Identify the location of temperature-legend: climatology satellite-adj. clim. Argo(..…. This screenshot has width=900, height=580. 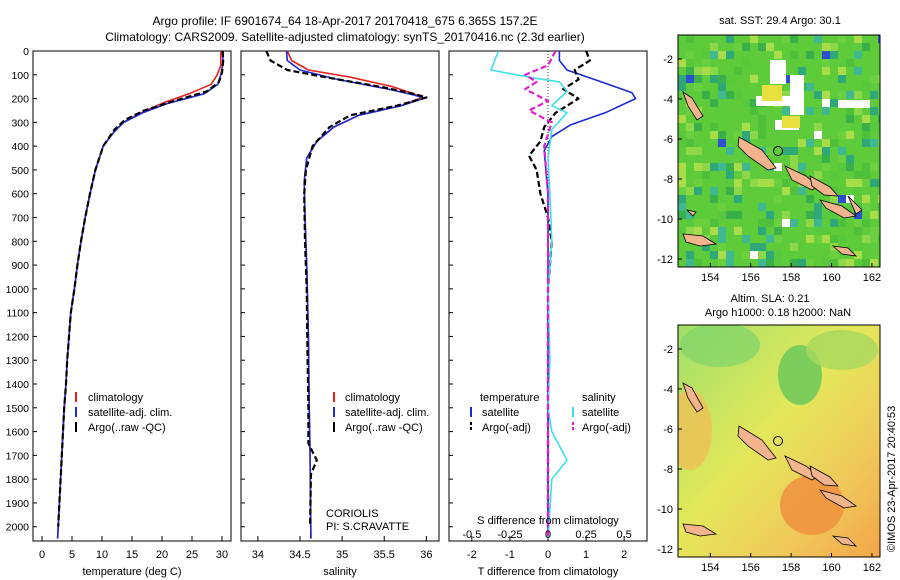
(123, 413).